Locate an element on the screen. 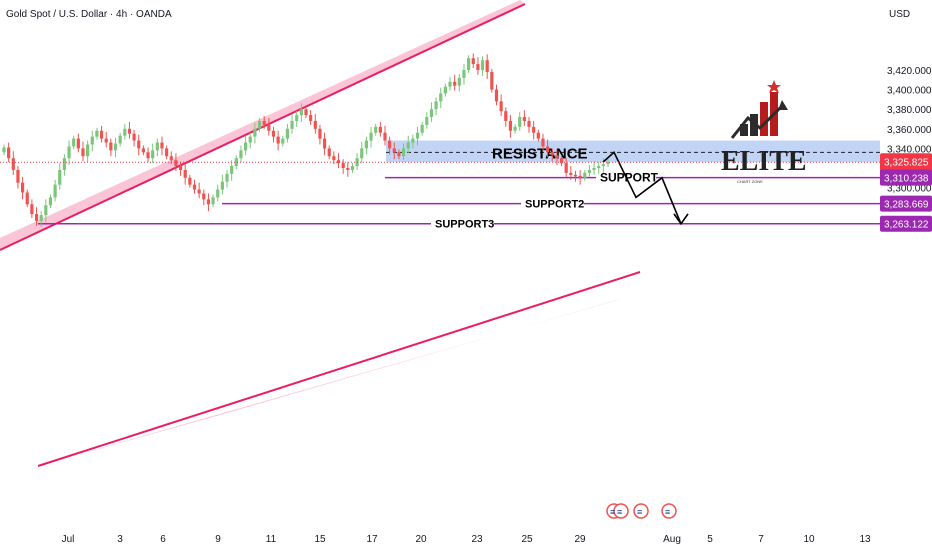 The width and height of the screenshot is (932, 550). price-tag-value: 3,263.122 is located at coordinates (906, 225).